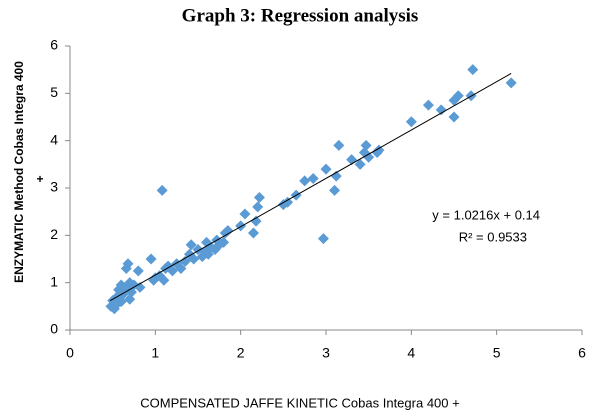  What do you see at coordinates (497, 353) in the screenshot?
I see `x-tick-label: 5` at bounding box center [497, 353].